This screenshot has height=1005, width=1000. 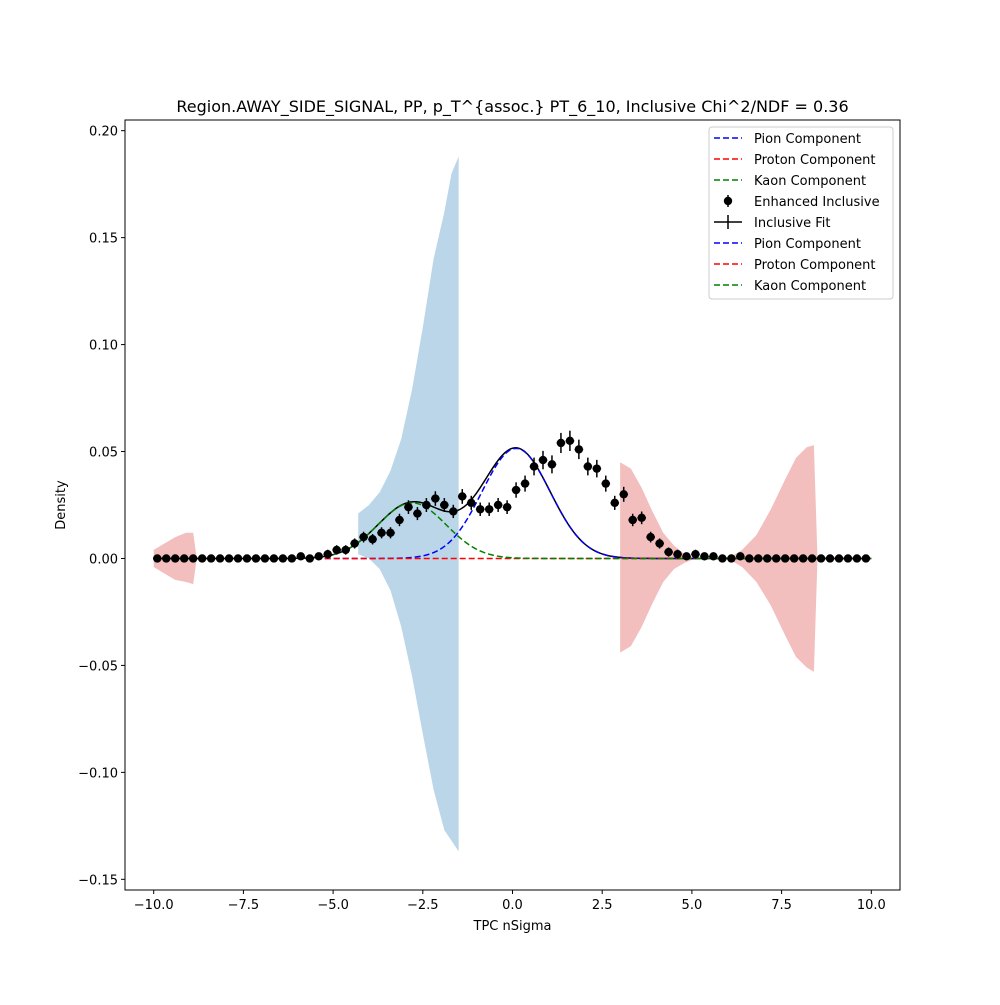 I want to click on x-tick-label: 2.5, so click(x=602, y=905).